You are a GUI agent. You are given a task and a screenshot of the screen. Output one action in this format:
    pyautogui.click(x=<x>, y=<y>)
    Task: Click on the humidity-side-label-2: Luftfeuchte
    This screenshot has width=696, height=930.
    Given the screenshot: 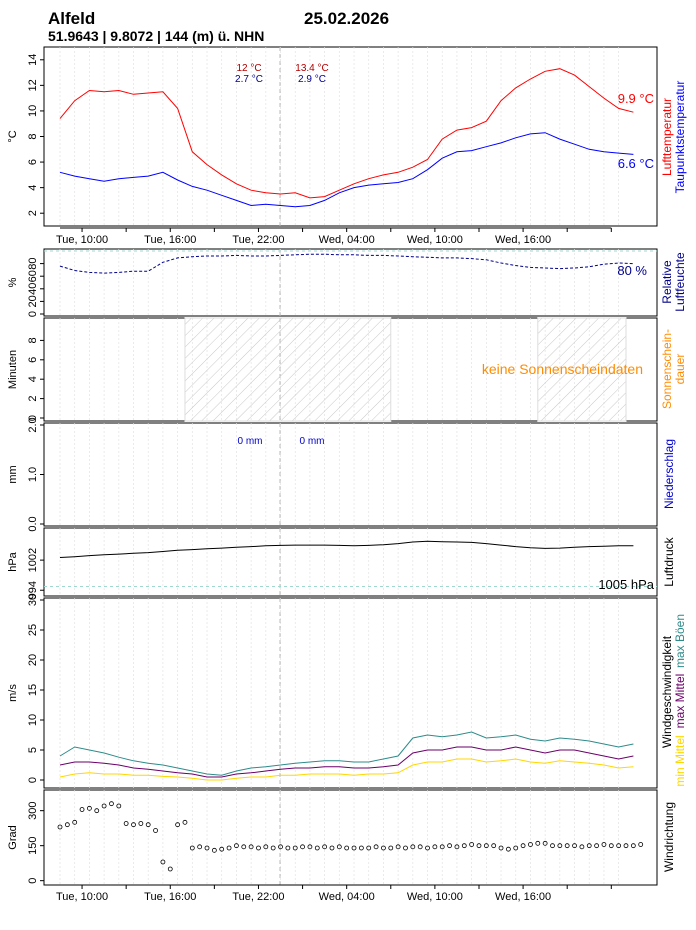 What is the action you would take?
    pyautogui.click(x=680, y=282)
    